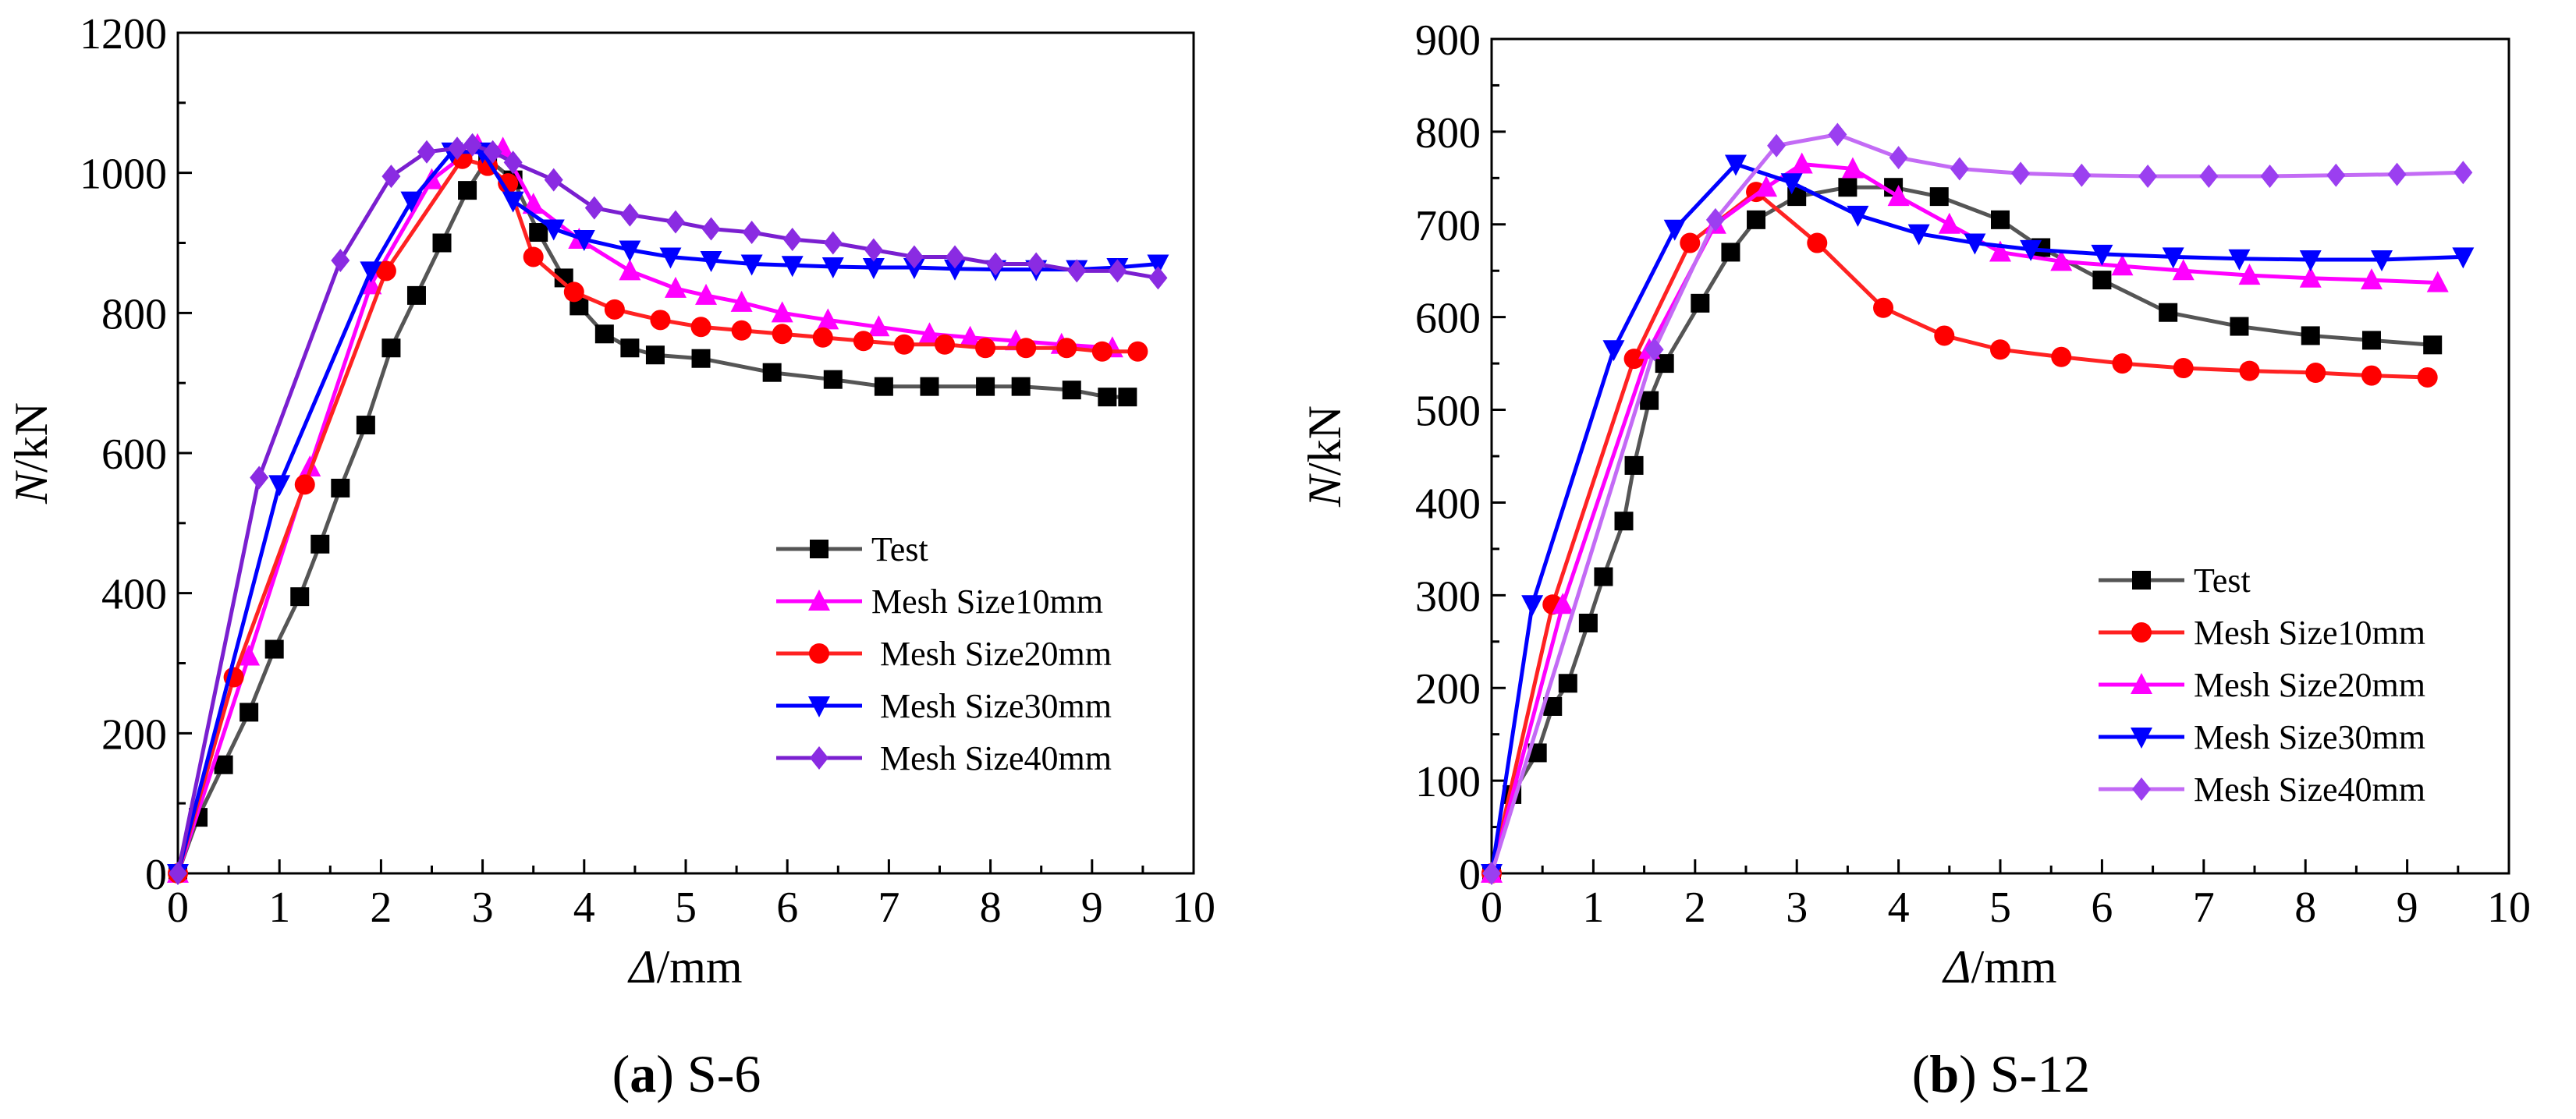 This screenshot has width=2576, height=1119. Describe the element at coordinates (621, 1073) in the screenshot. I see `chart-0-caption-open: (` at that location.